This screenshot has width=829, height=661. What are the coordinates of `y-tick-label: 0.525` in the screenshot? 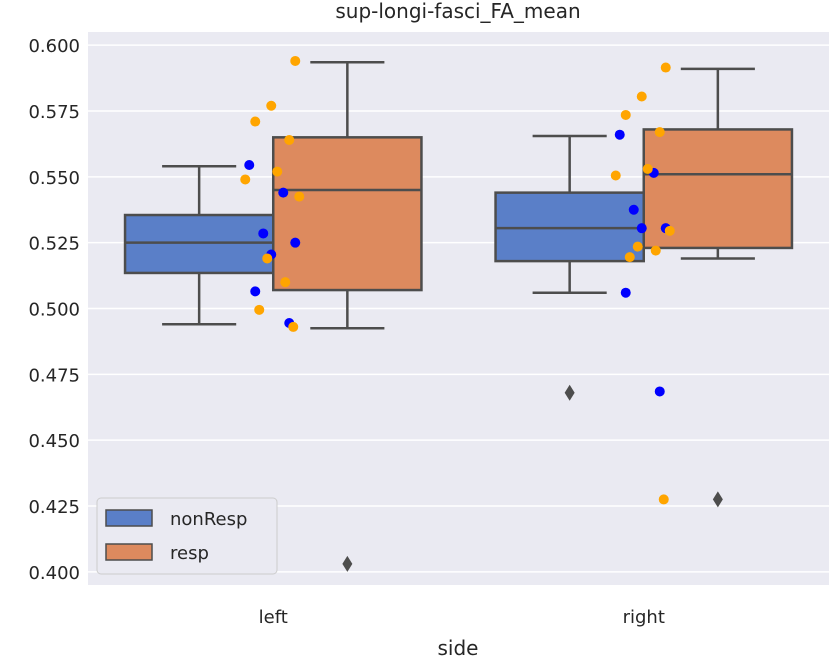 It's located at (54, 244).